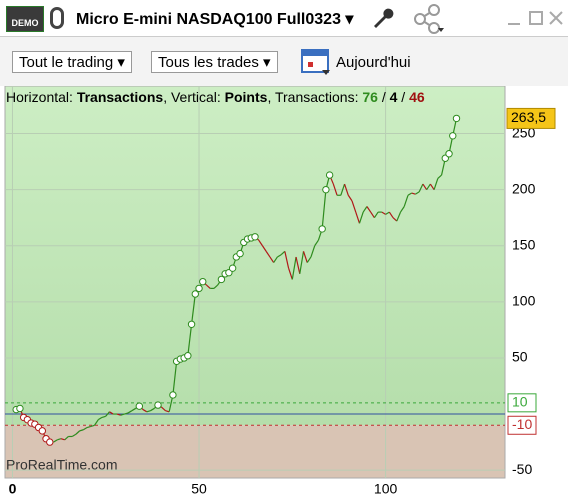 The image size is (568, 499). What do you see at coordinates (194, 97) in the screenshot?
I see `info-part: , Vertical:` at bounding box center [194, 97].